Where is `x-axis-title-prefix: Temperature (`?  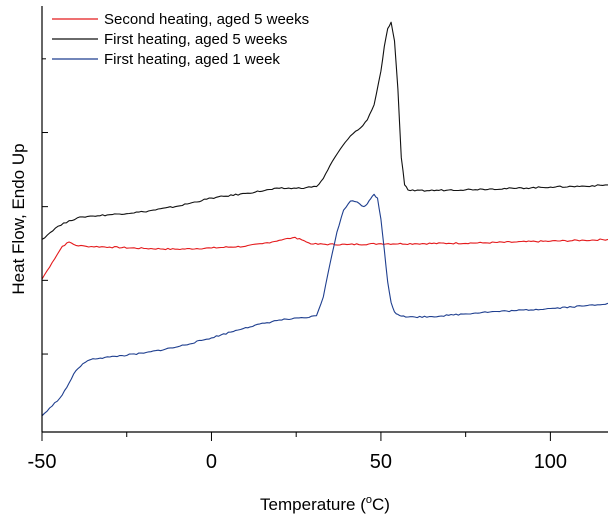
x-axis-title-prefix: Temperature ( is located at coordinates (313, 504).